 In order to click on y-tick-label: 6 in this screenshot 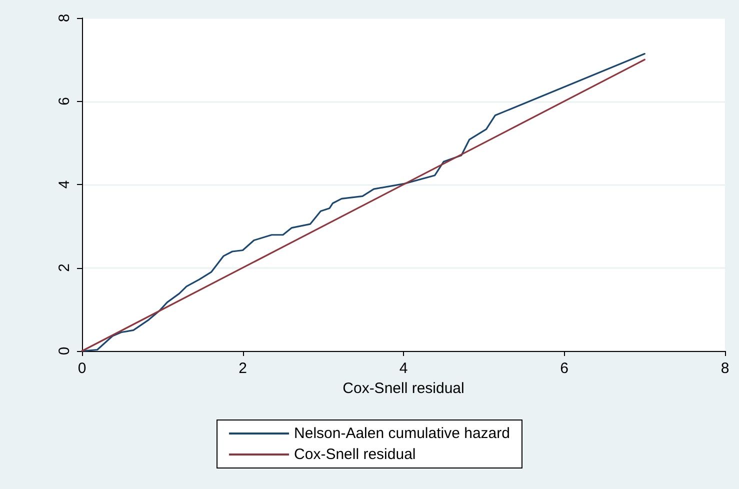, I will do `click(64, 101)`.